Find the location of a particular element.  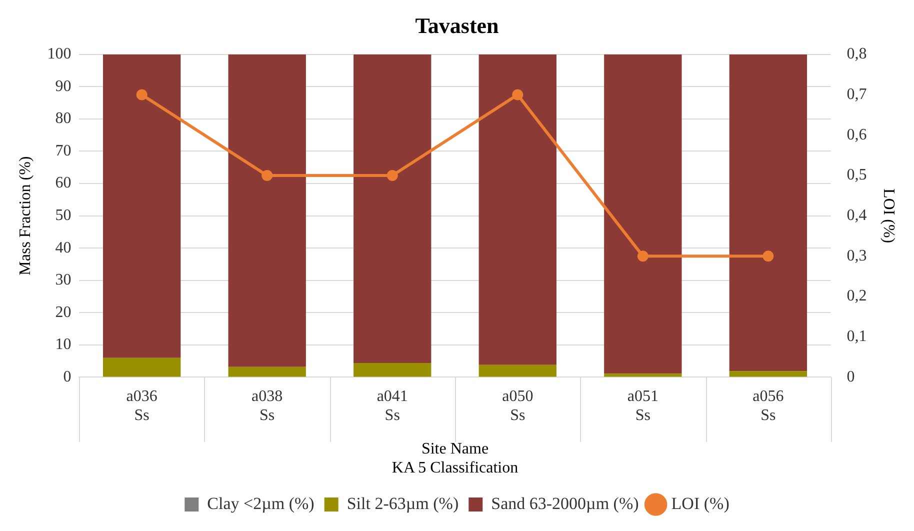

legend-label: LOI (%) is located at coordinates (700, 503).